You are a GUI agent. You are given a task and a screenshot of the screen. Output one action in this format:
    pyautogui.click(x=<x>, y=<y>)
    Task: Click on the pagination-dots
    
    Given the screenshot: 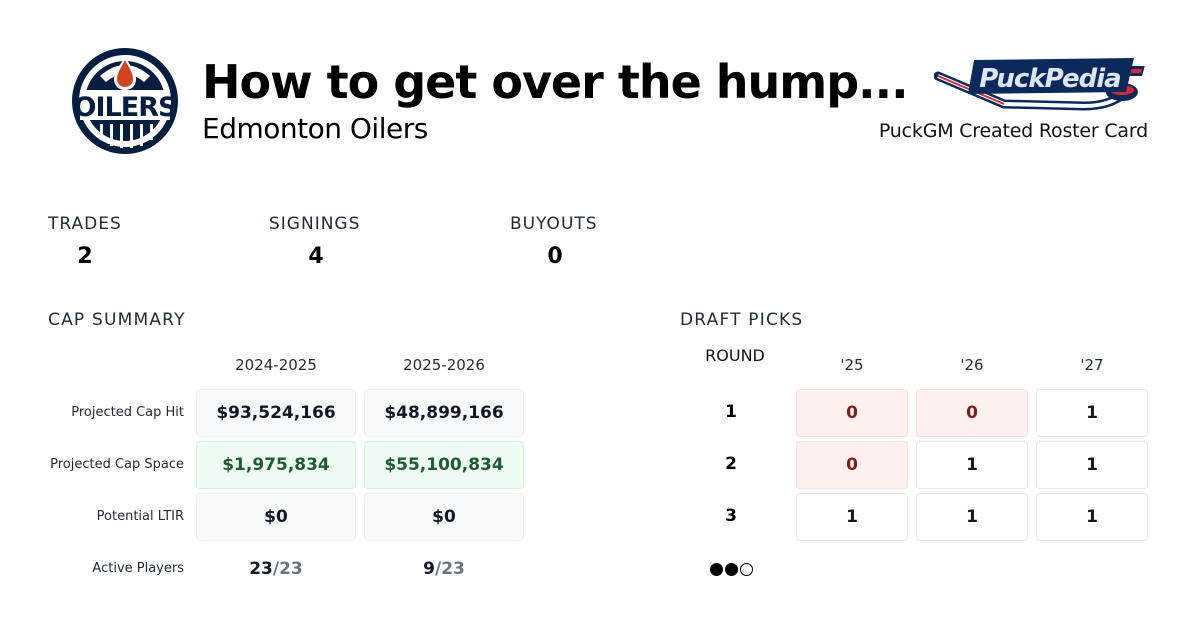 What is the action you would take?
    pyautogui.click(x=731, y=569)
    